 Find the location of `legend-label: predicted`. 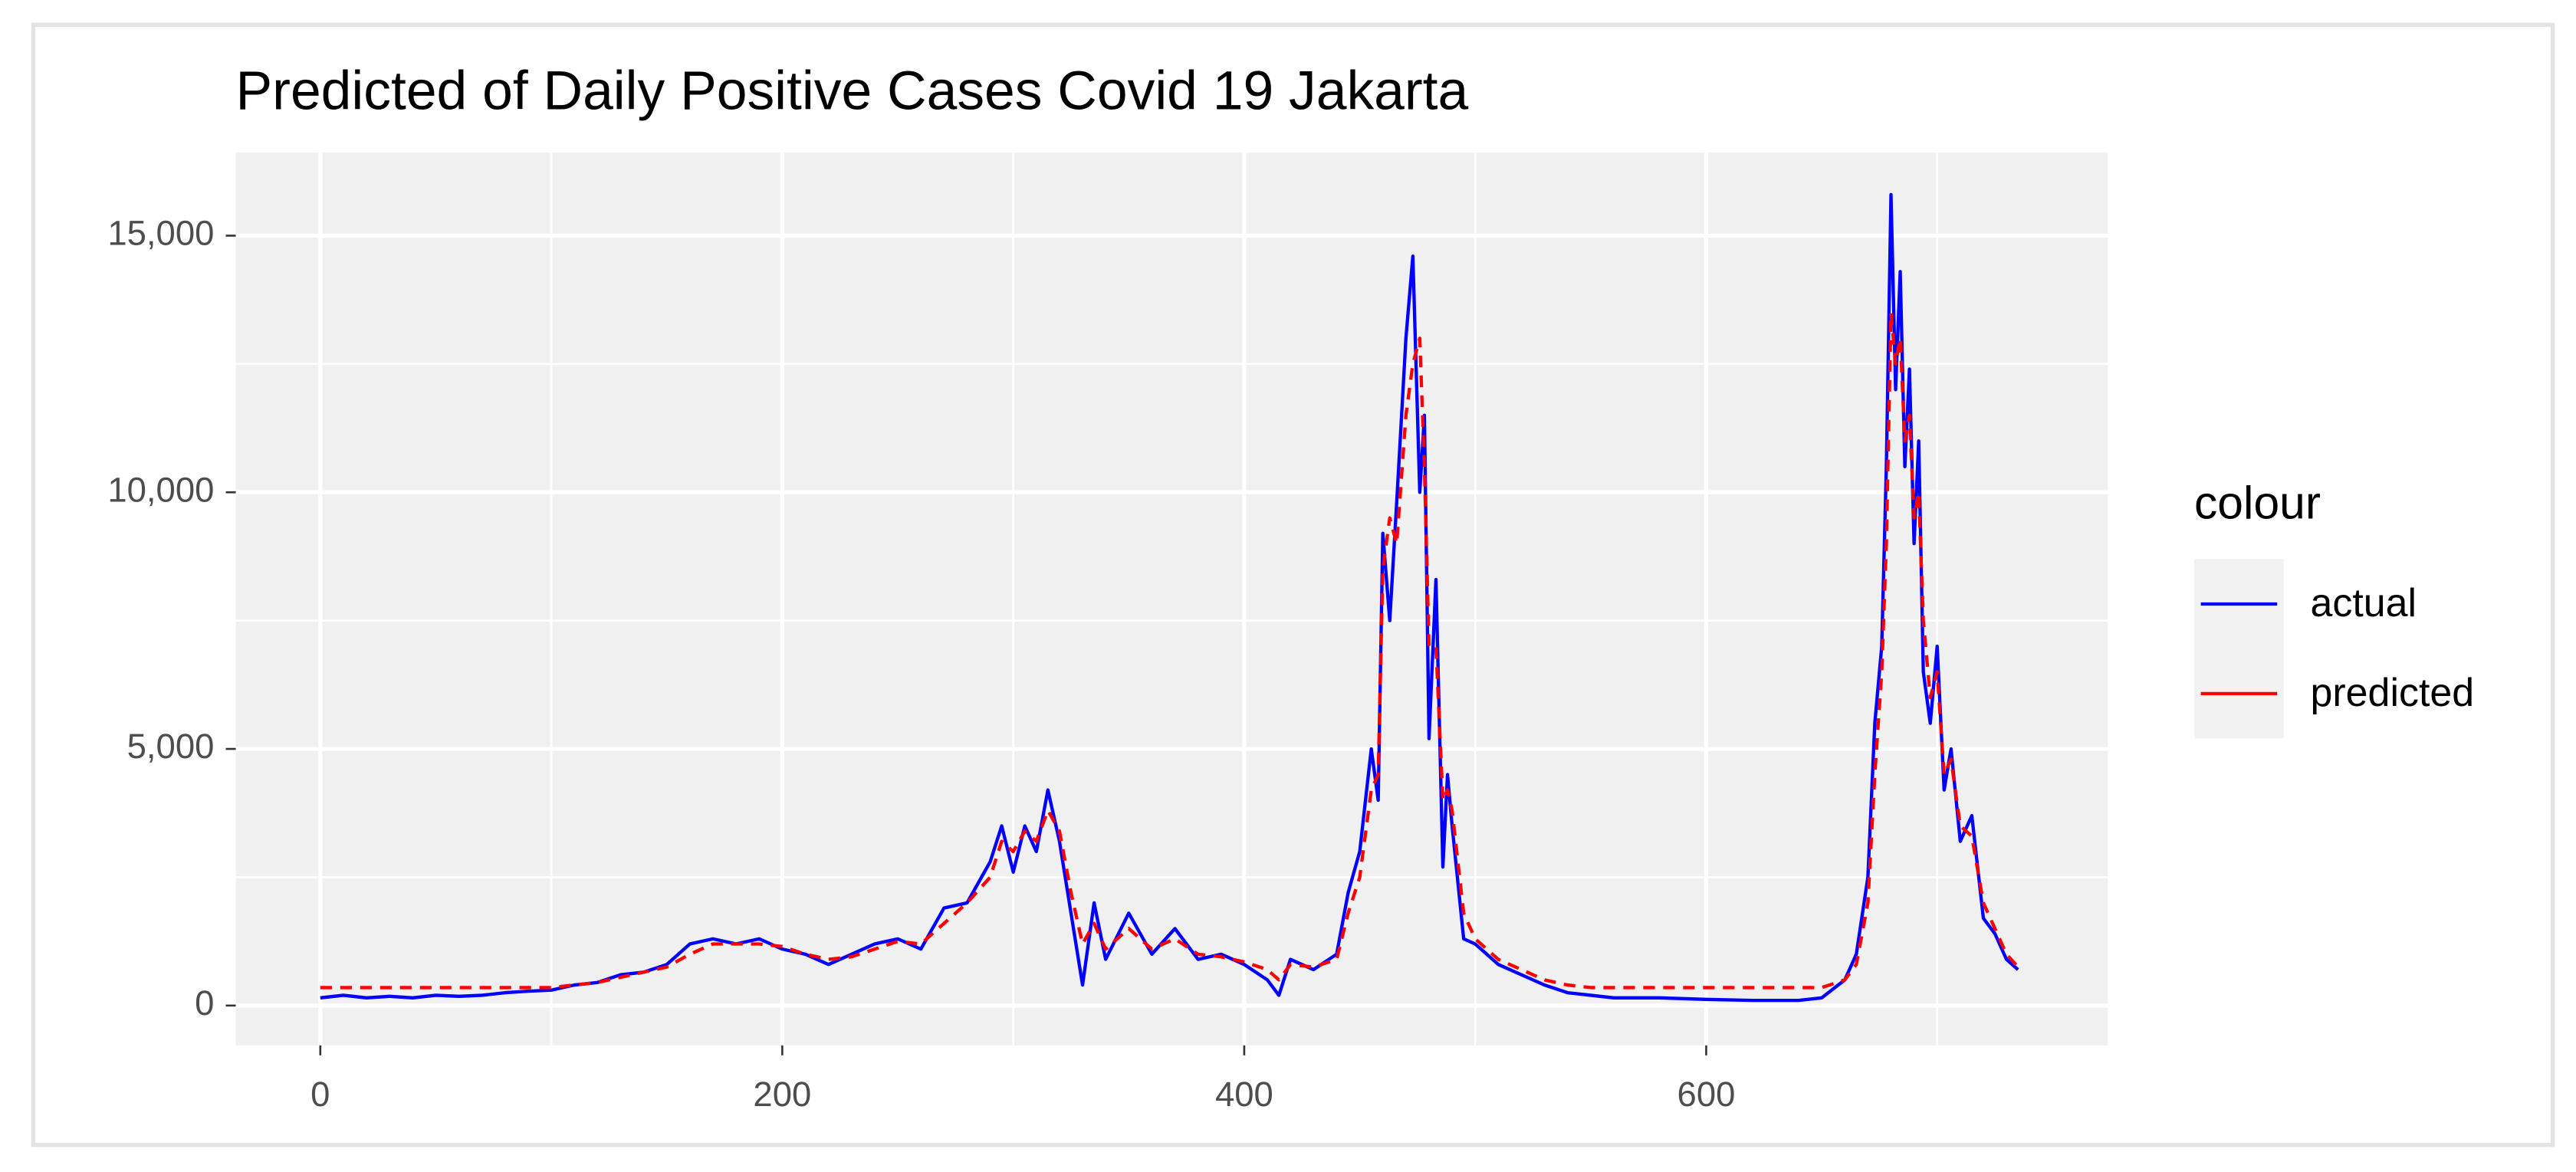

legend-label: predicted is located at coordinates (2393, 693).